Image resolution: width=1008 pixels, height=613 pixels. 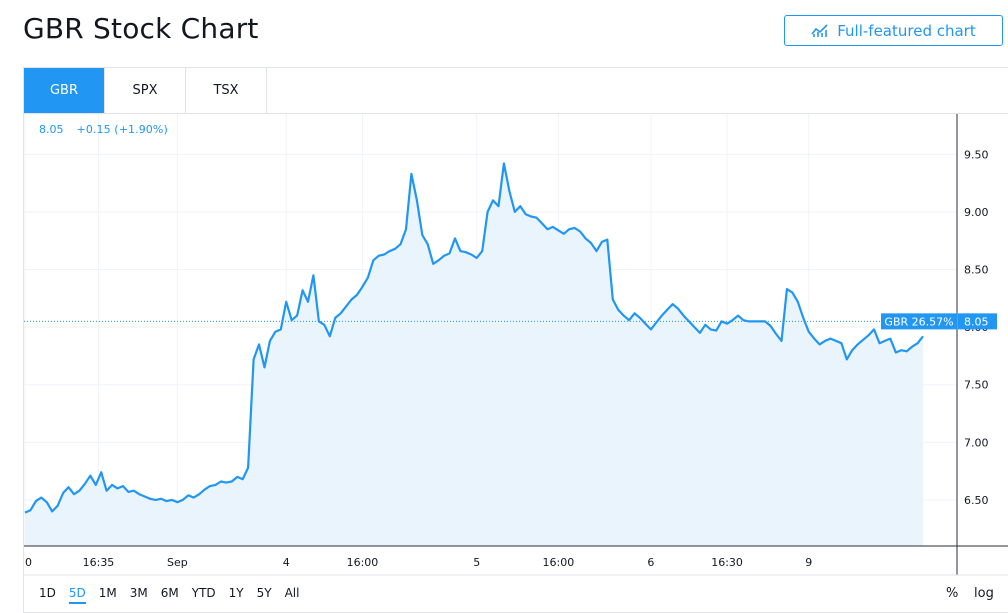 What do you see at coordinates (286, 562) in the screenshot?
I see `x-tick-label: 4` at bounding box center [286, 562].